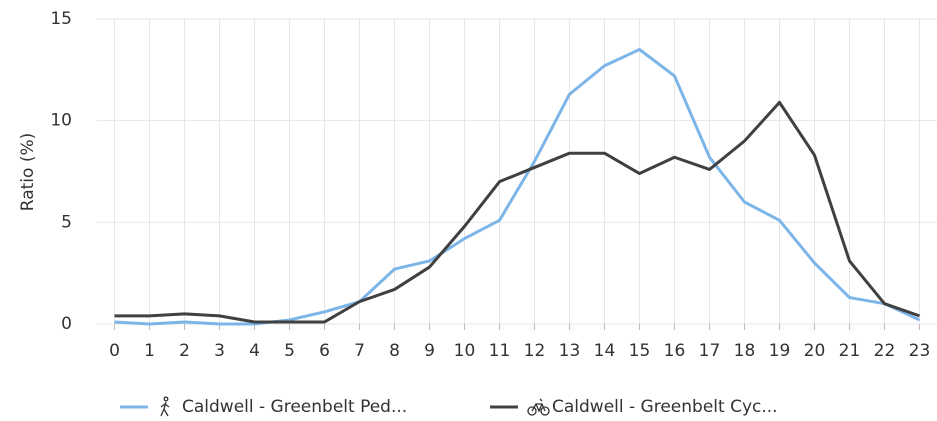 The height and width of the screenshot is (421, 937). I want to click on x-tick-label: 18, so click(745, 351).